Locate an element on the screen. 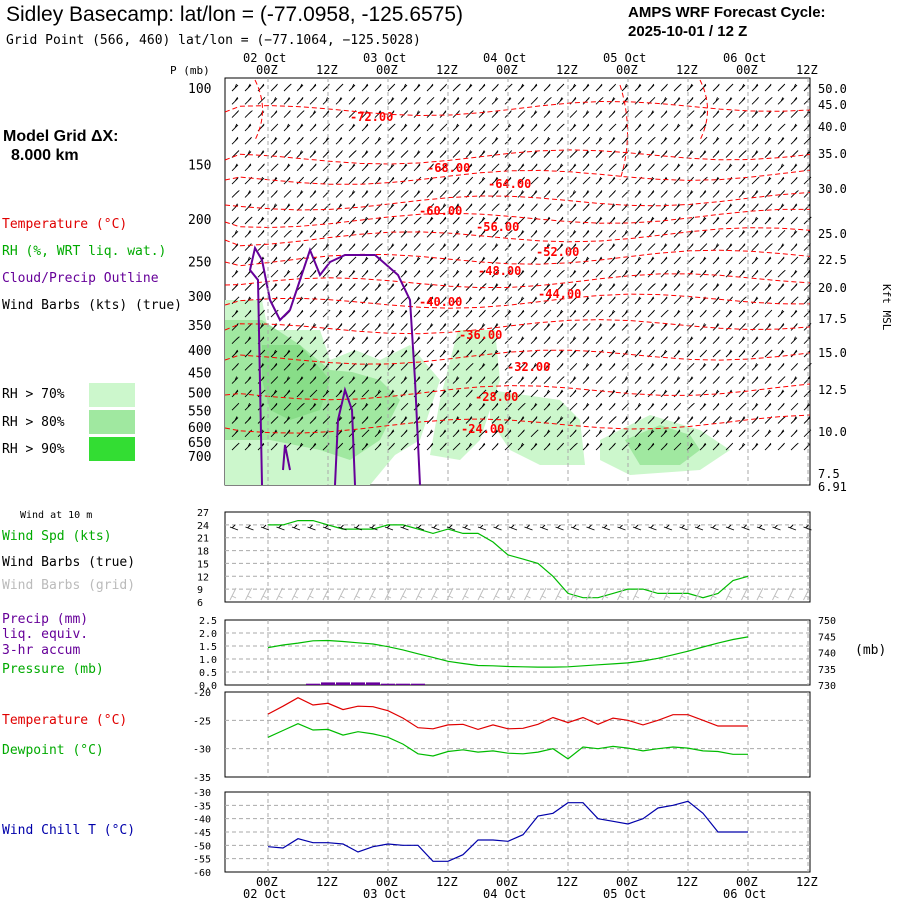  top-hour-label: 12Z is located at coordinates (807, 70).